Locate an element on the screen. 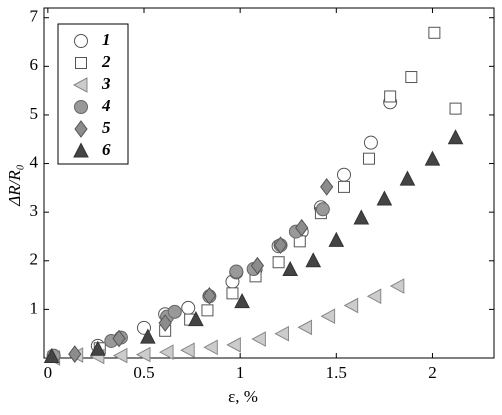 This screenshot has width=502, height=415. legend-label: 6 is located at coordinates (106, 149).